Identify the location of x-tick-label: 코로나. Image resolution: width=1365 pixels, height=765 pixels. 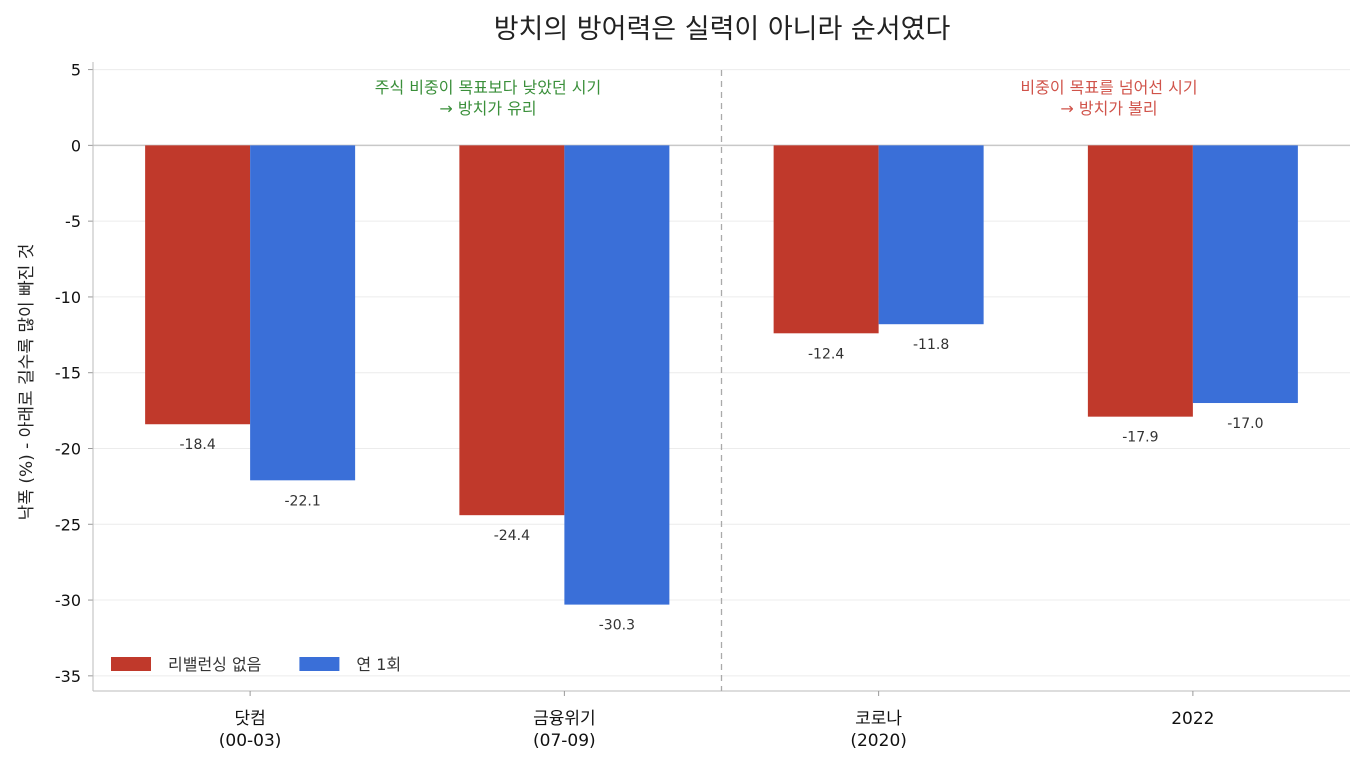
(878, 719).